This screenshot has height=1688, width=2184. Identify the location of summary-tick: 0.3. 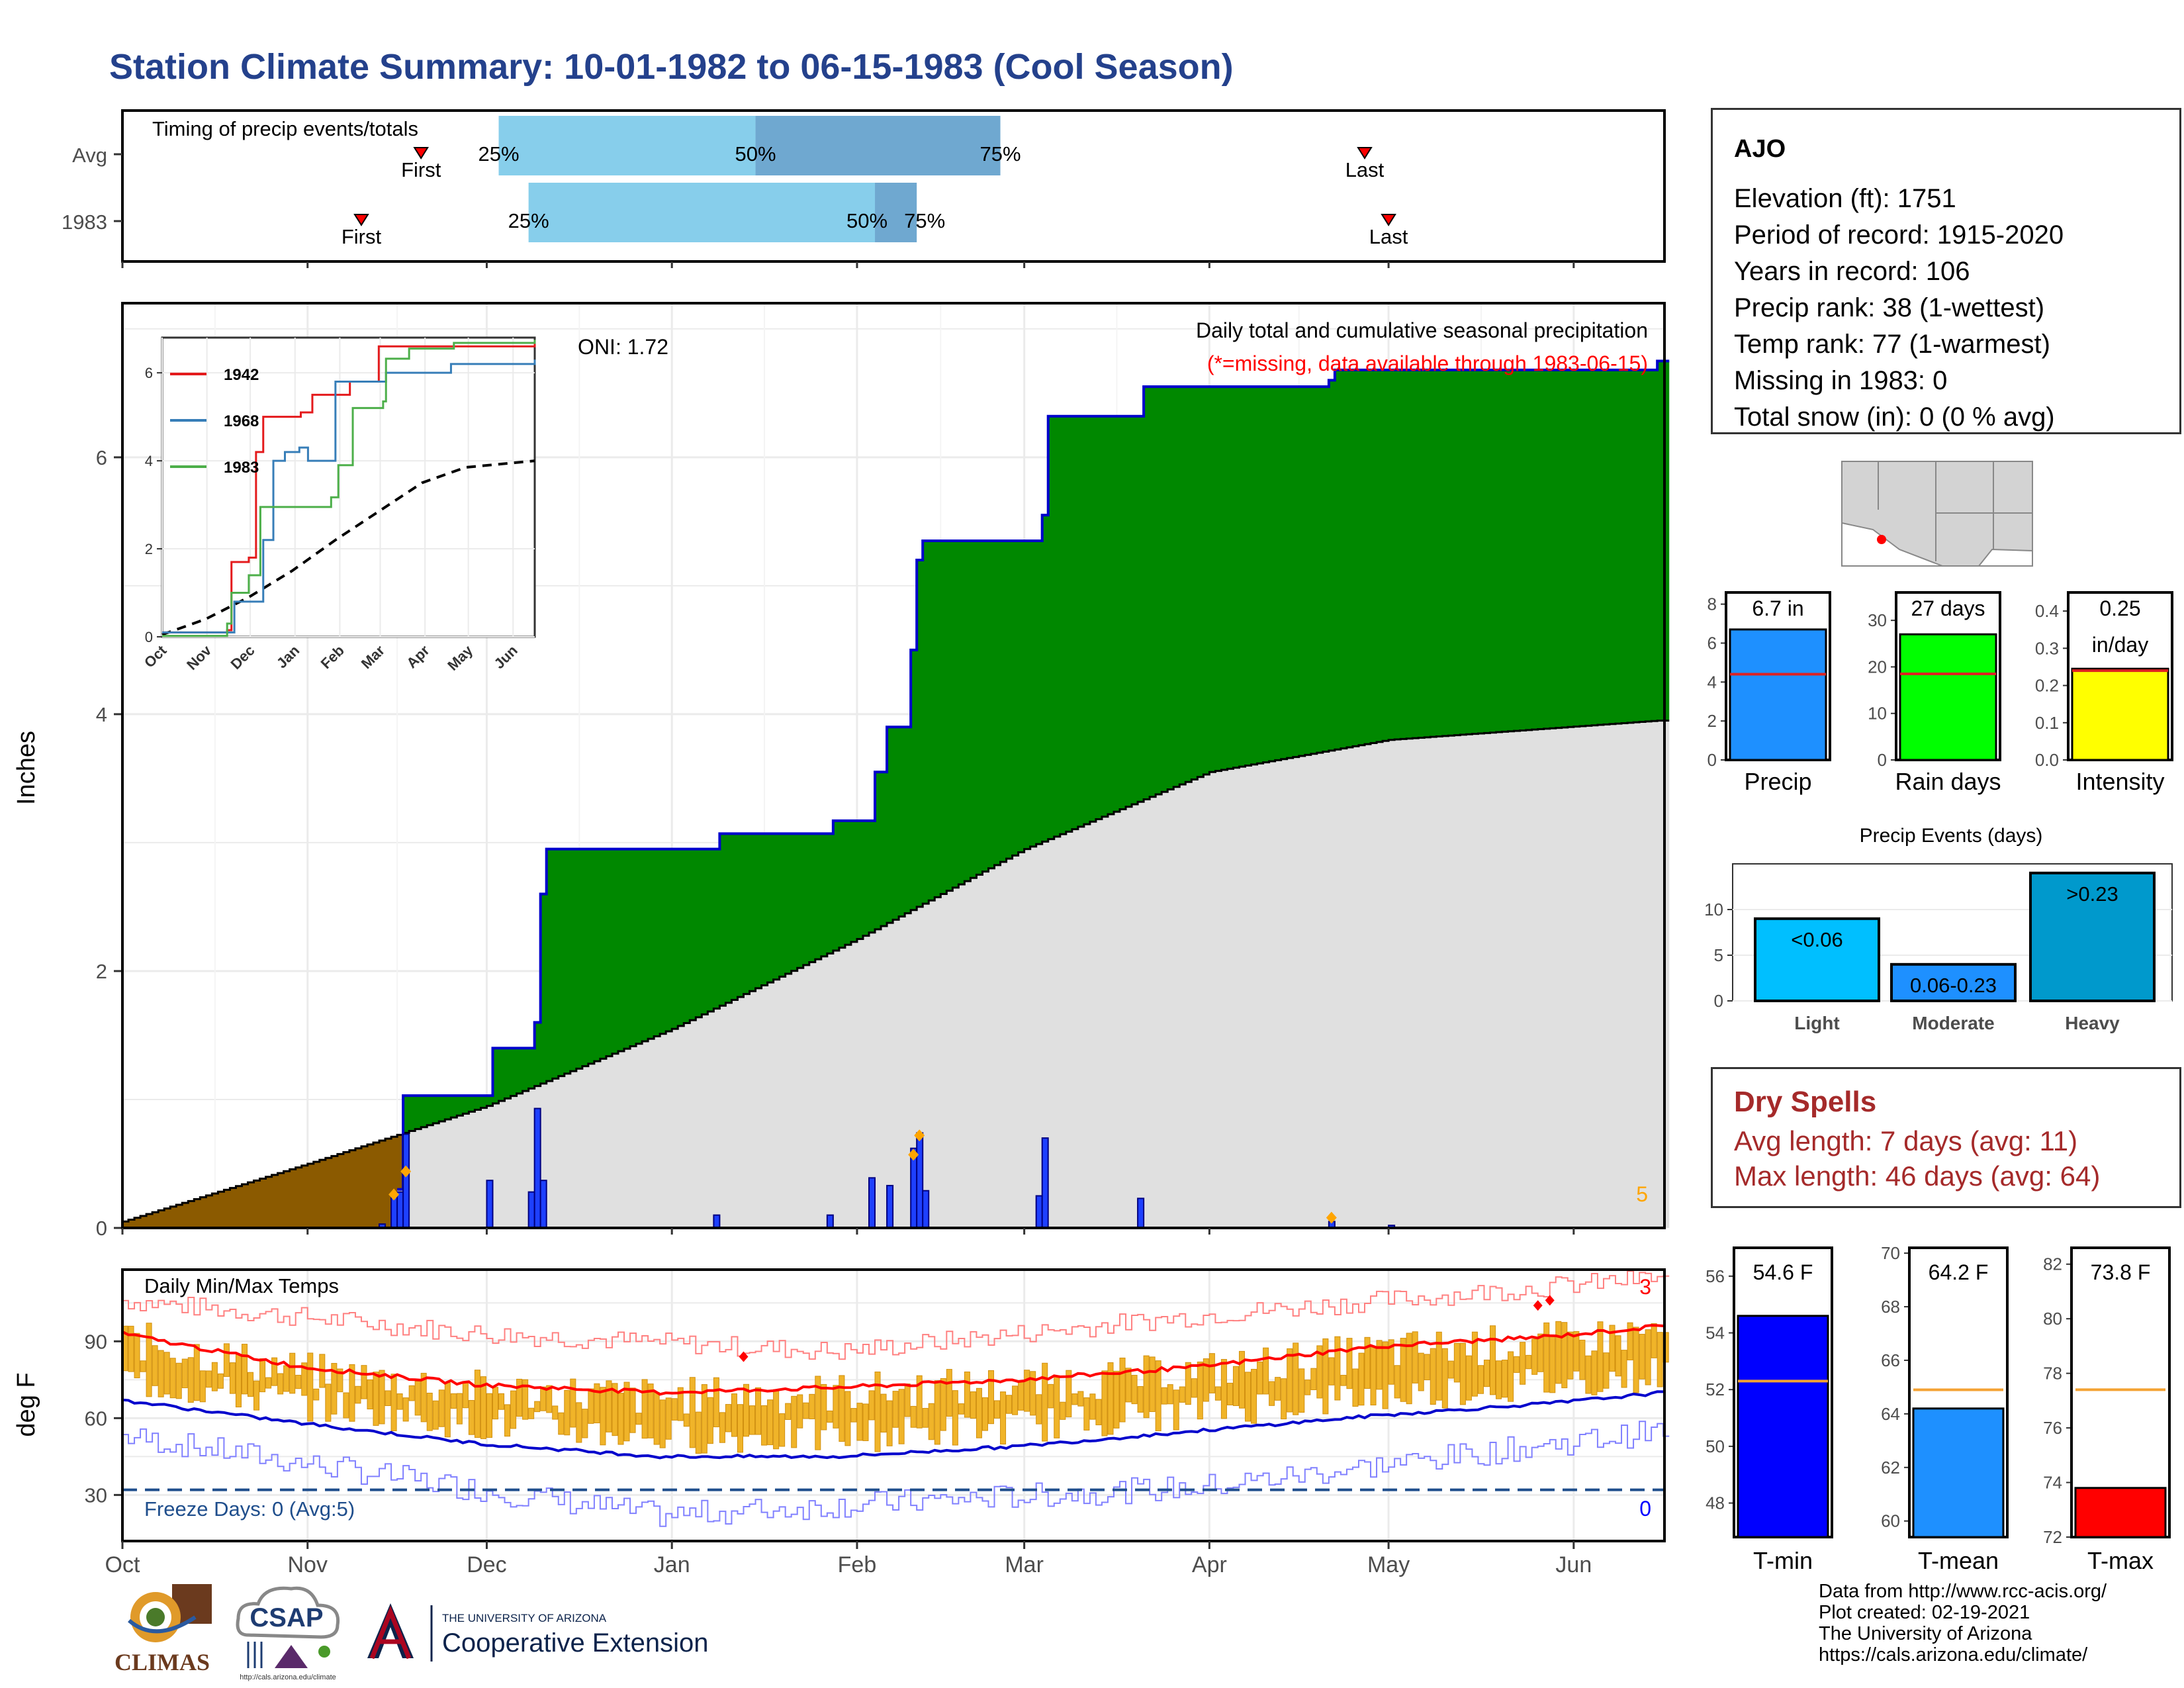
(2047, 648).